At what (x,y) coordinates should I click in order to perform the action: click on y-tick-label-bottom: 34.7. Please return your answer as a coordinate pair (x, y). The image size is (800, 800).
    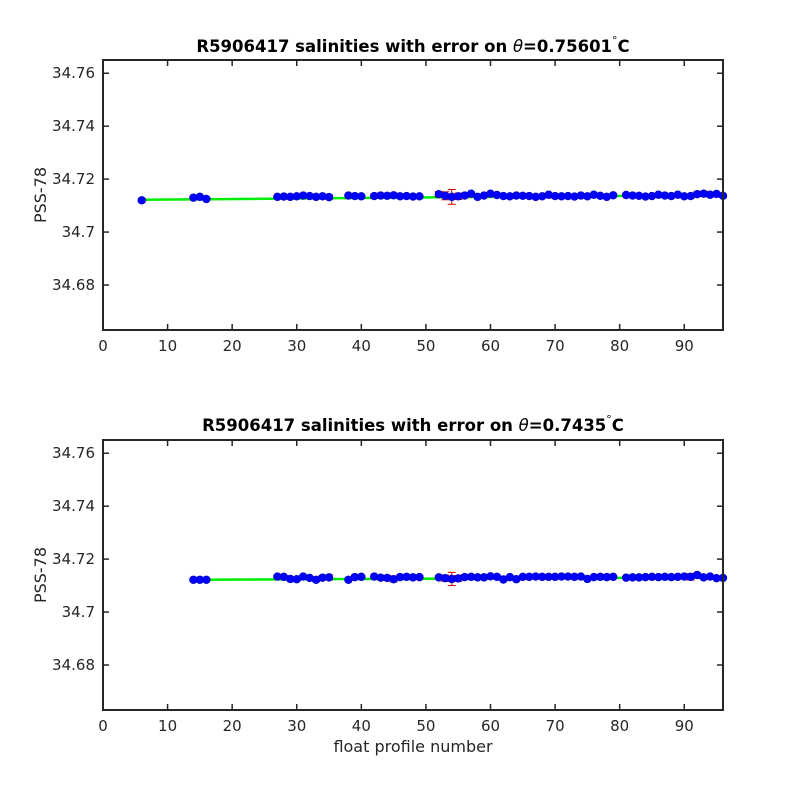
    Looking at the image, I should click on (78, 612).